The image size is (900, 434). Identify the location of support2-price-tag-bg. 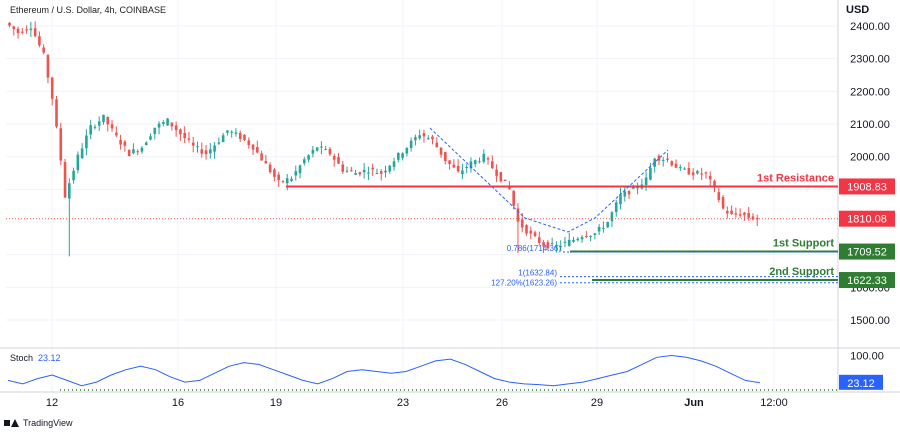
(867, 280).